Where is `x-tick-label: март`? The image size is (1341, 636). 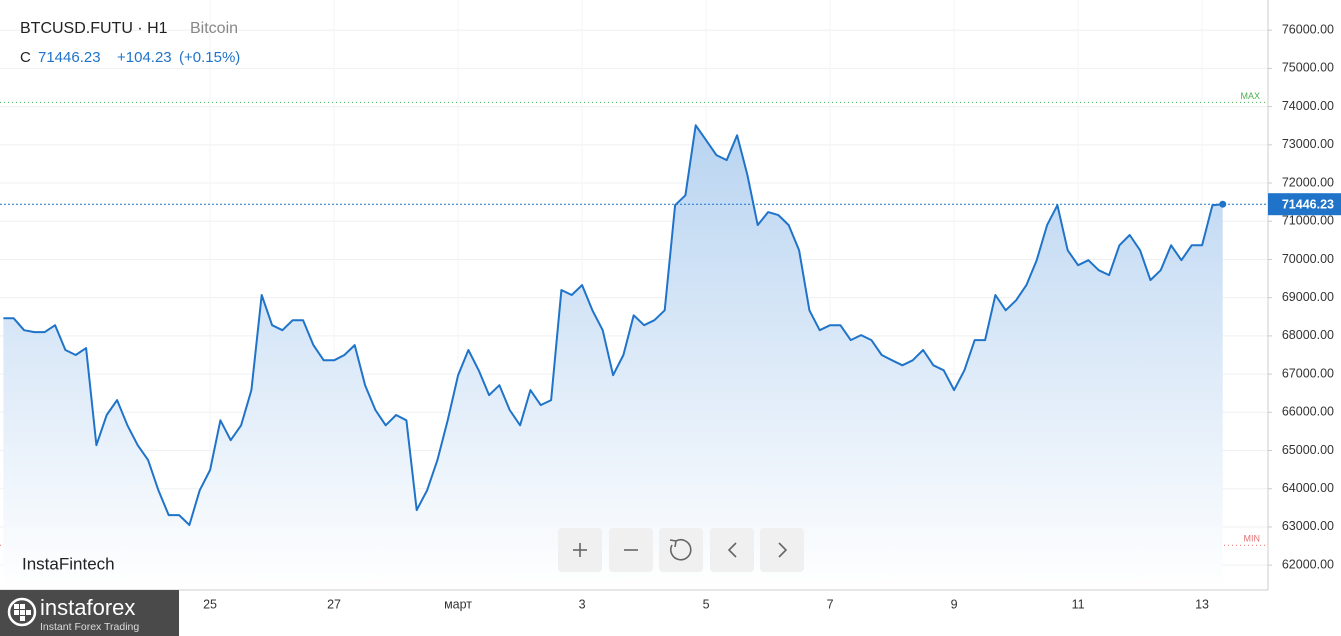 x-tick-label: март is located at coordinates (458, 604).